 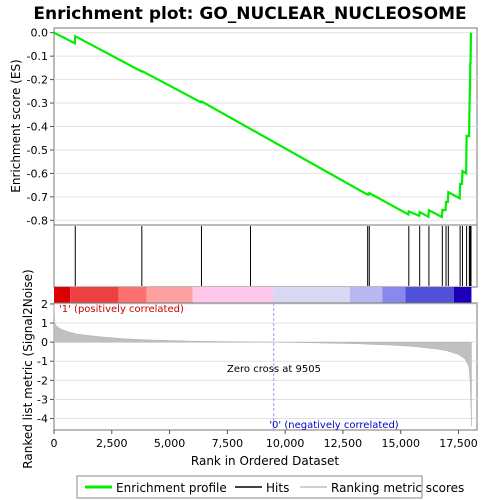 What do you see at coordinates (264, 440) in the screenshot?
I see `x-axis-ticks: 0 2,500 5,000 7,500 10,000 12,500 15,000 17,500` at bounding box center [264, 440].